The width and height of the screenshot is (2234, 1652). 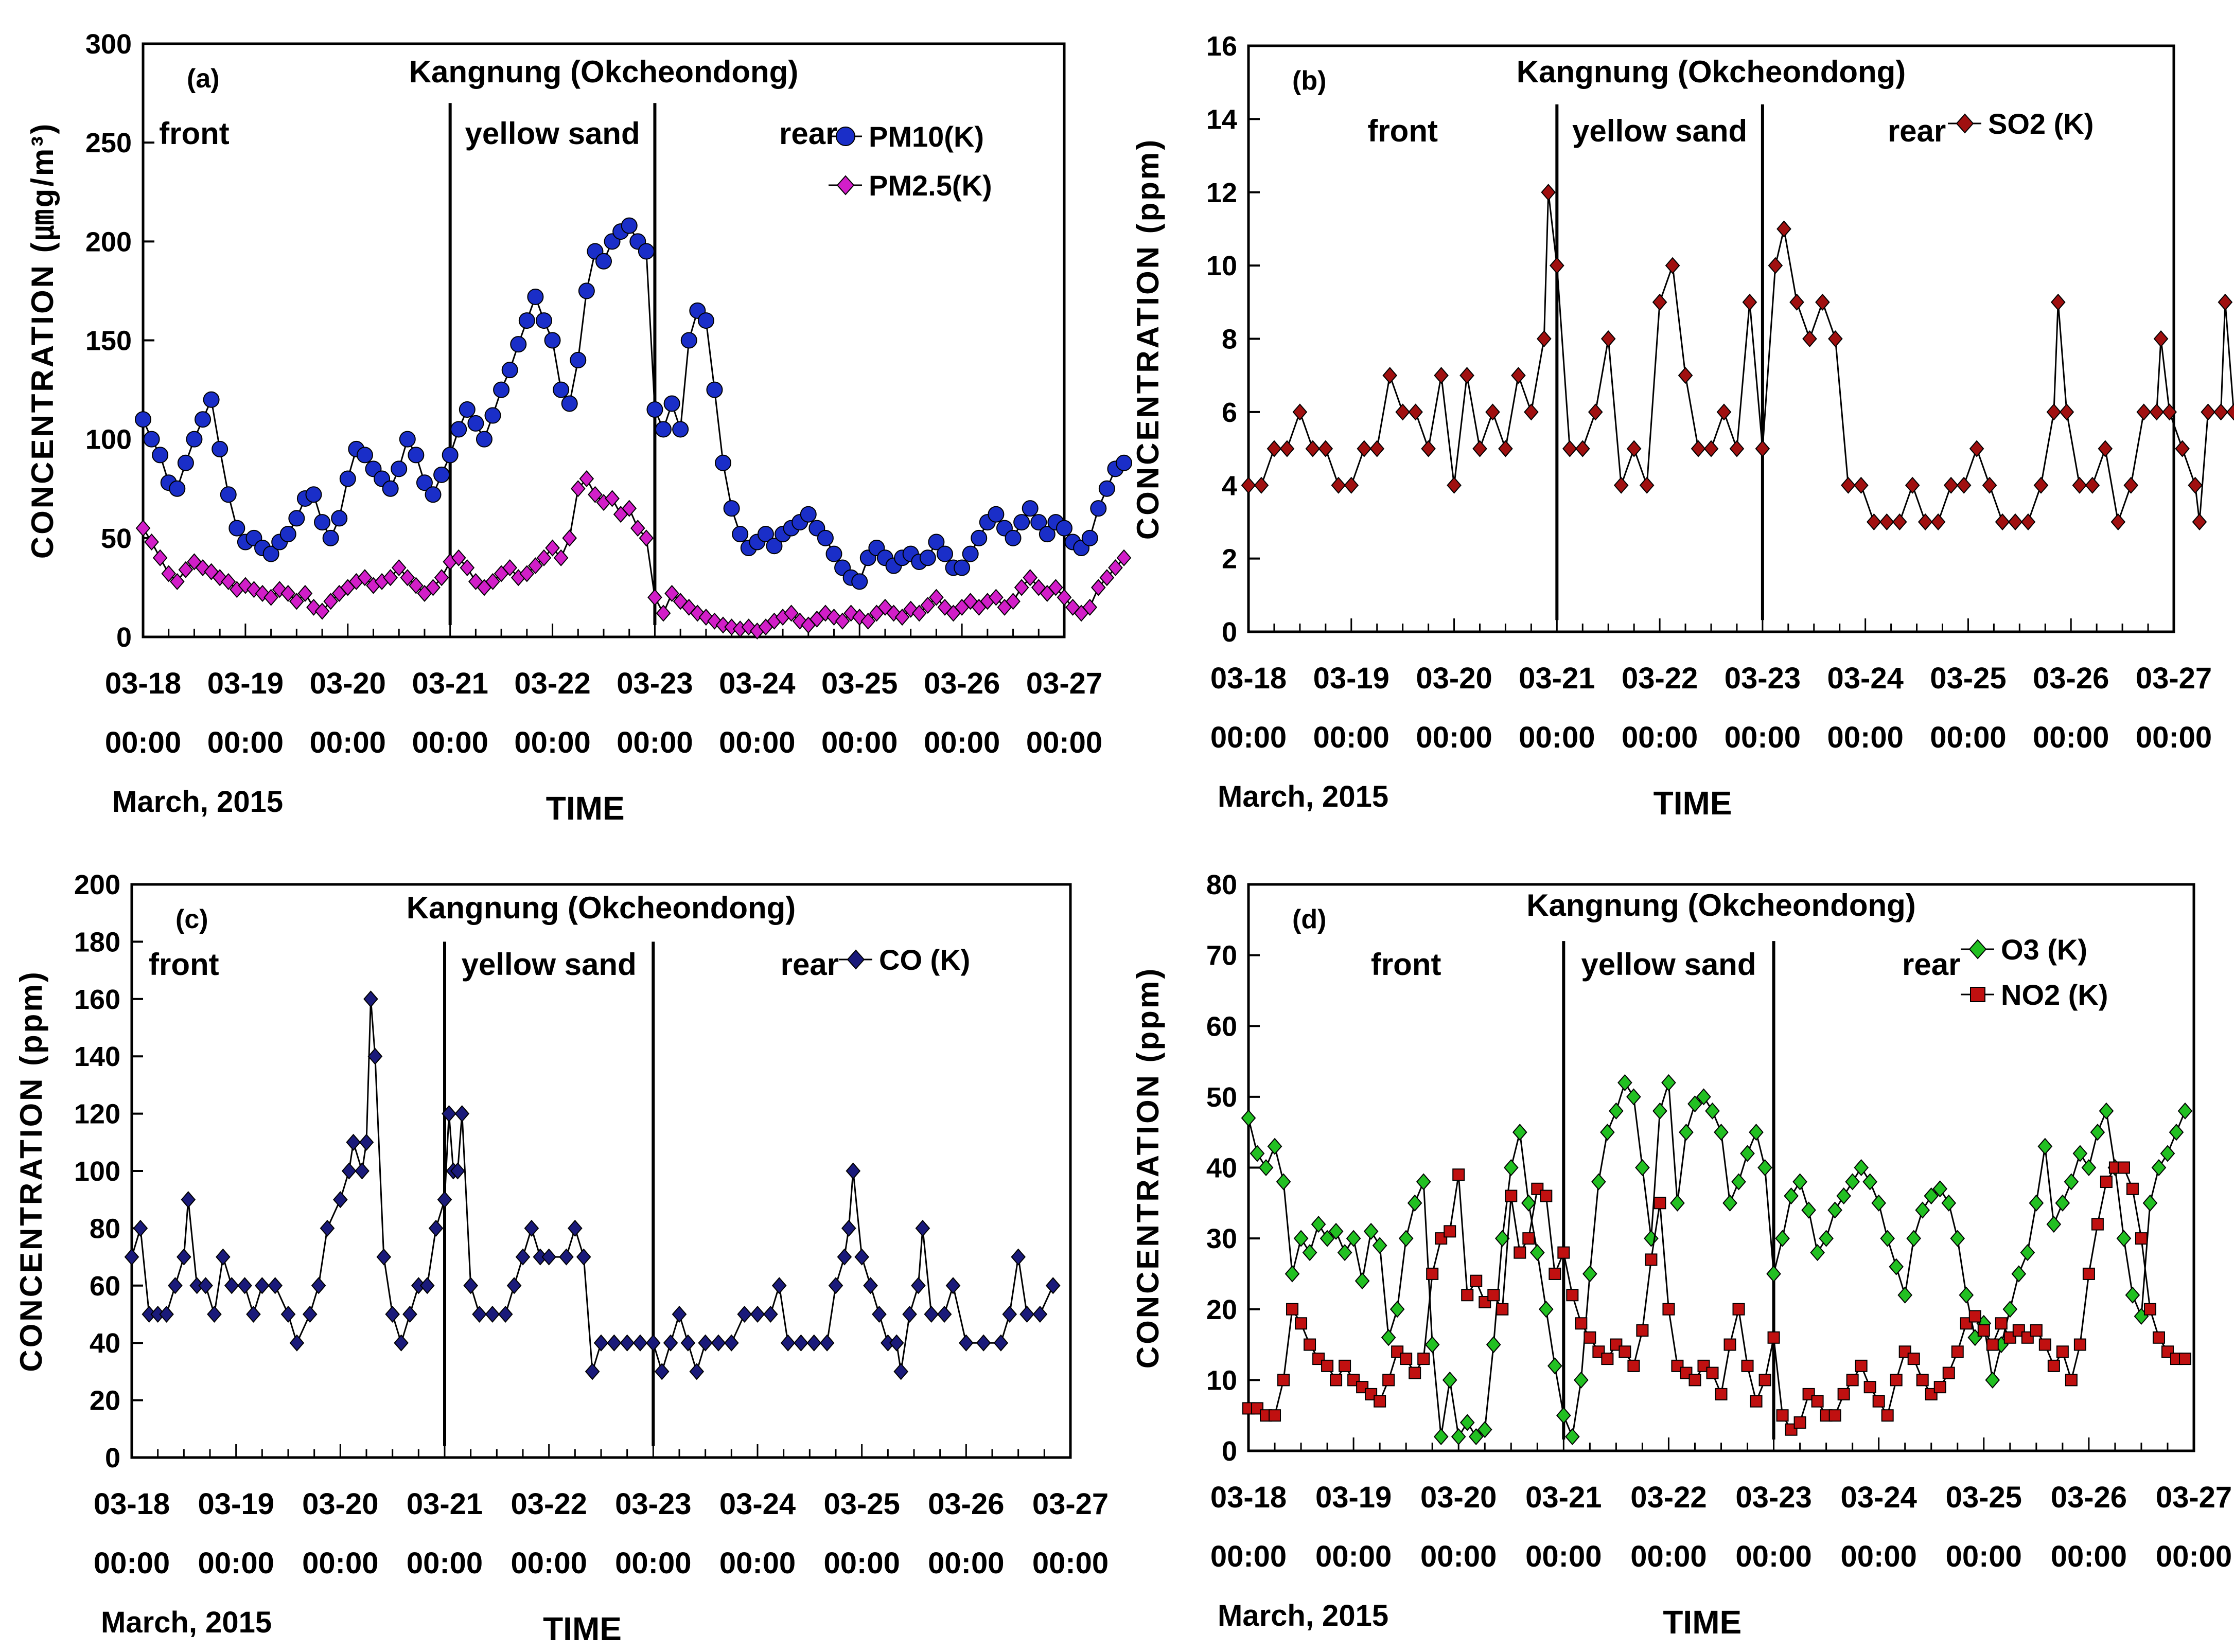 I want to click on panel-label: (c), so click(x=191, y=919).